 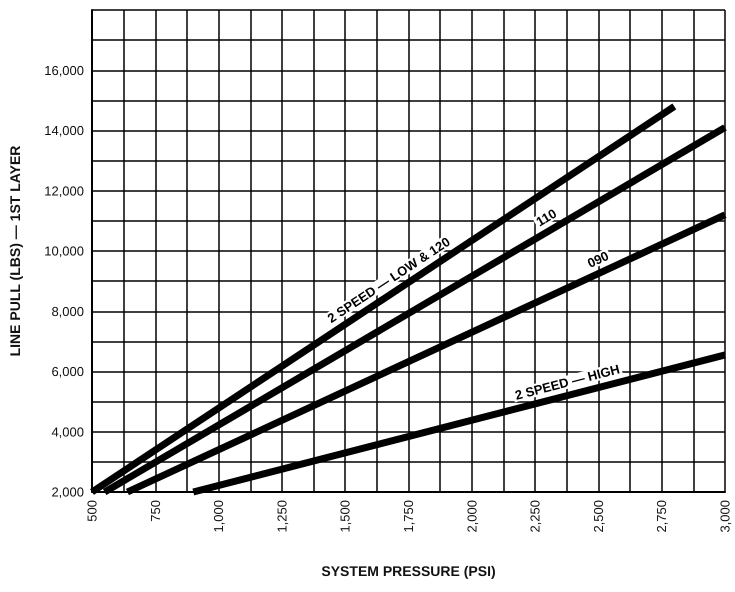 I want to click on y-tick-label: 10,000, so click(x=64, y=251).